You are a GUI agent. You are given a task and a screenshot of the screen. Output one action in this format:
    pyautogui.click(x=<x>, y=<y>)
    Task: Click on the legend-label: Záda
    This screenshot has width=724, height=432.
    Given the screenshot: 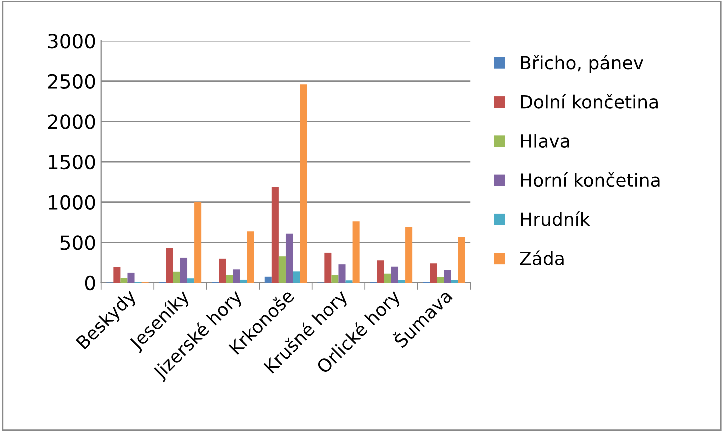 What is the action you would take?
    pyautogui.click(x=542, y=258)
    